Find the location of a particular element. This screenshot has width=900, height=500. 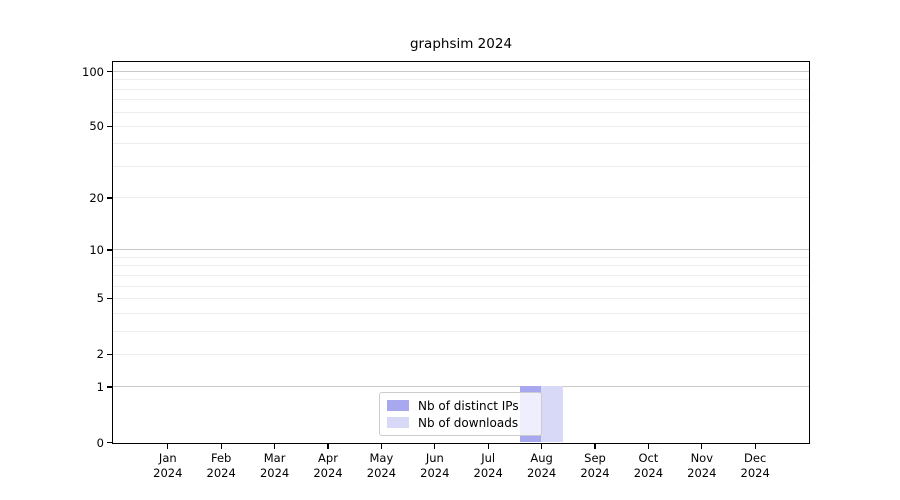

x-tick-label: Nov 2024 is located at coordinates (702, 465).